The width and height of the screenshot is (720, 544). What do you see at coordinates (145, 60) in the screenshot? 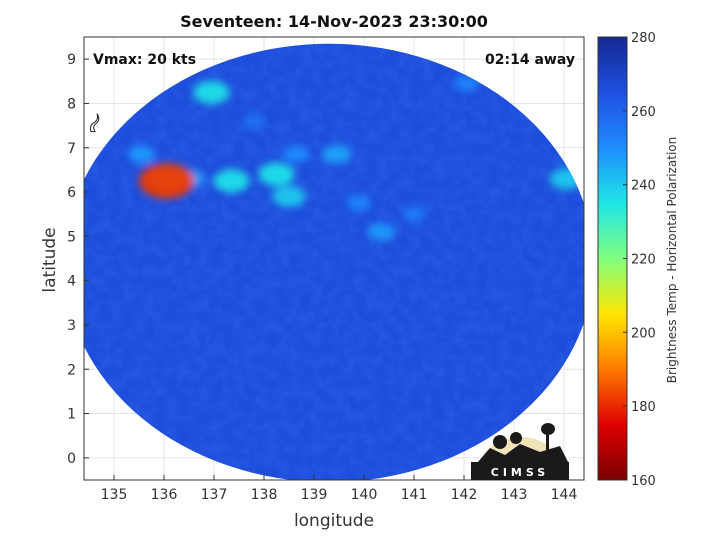
I see `vmax-annotation: Vmax: 20 kts` at bounding box center [145, 60].